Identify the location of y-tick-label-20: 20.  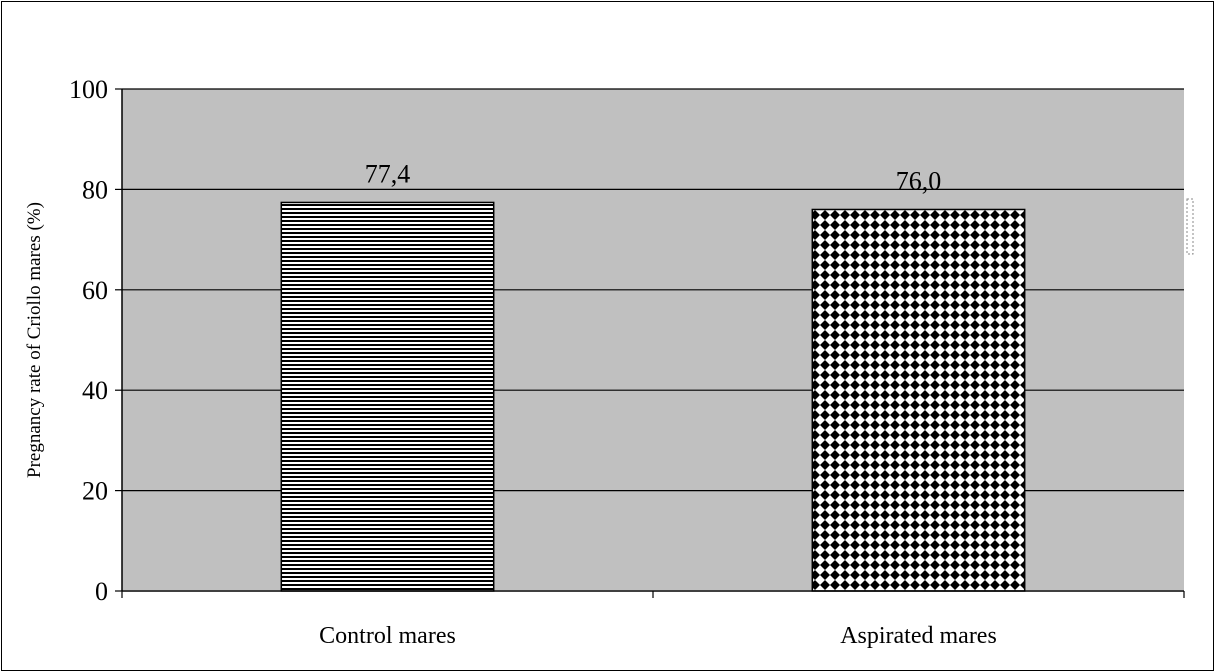
(95, 491).